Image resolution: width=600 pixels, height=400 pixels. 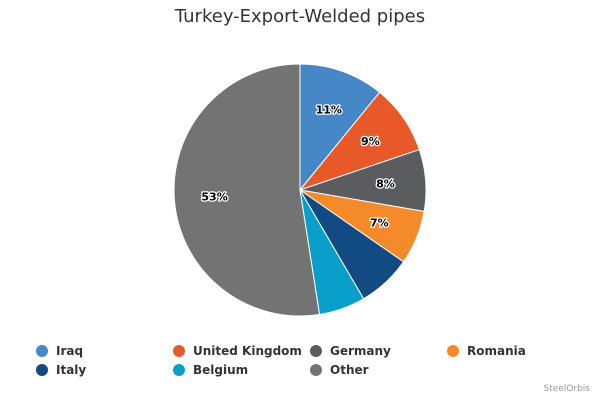 I want to click on legend-label: Germany, so click(x=360, y=351).